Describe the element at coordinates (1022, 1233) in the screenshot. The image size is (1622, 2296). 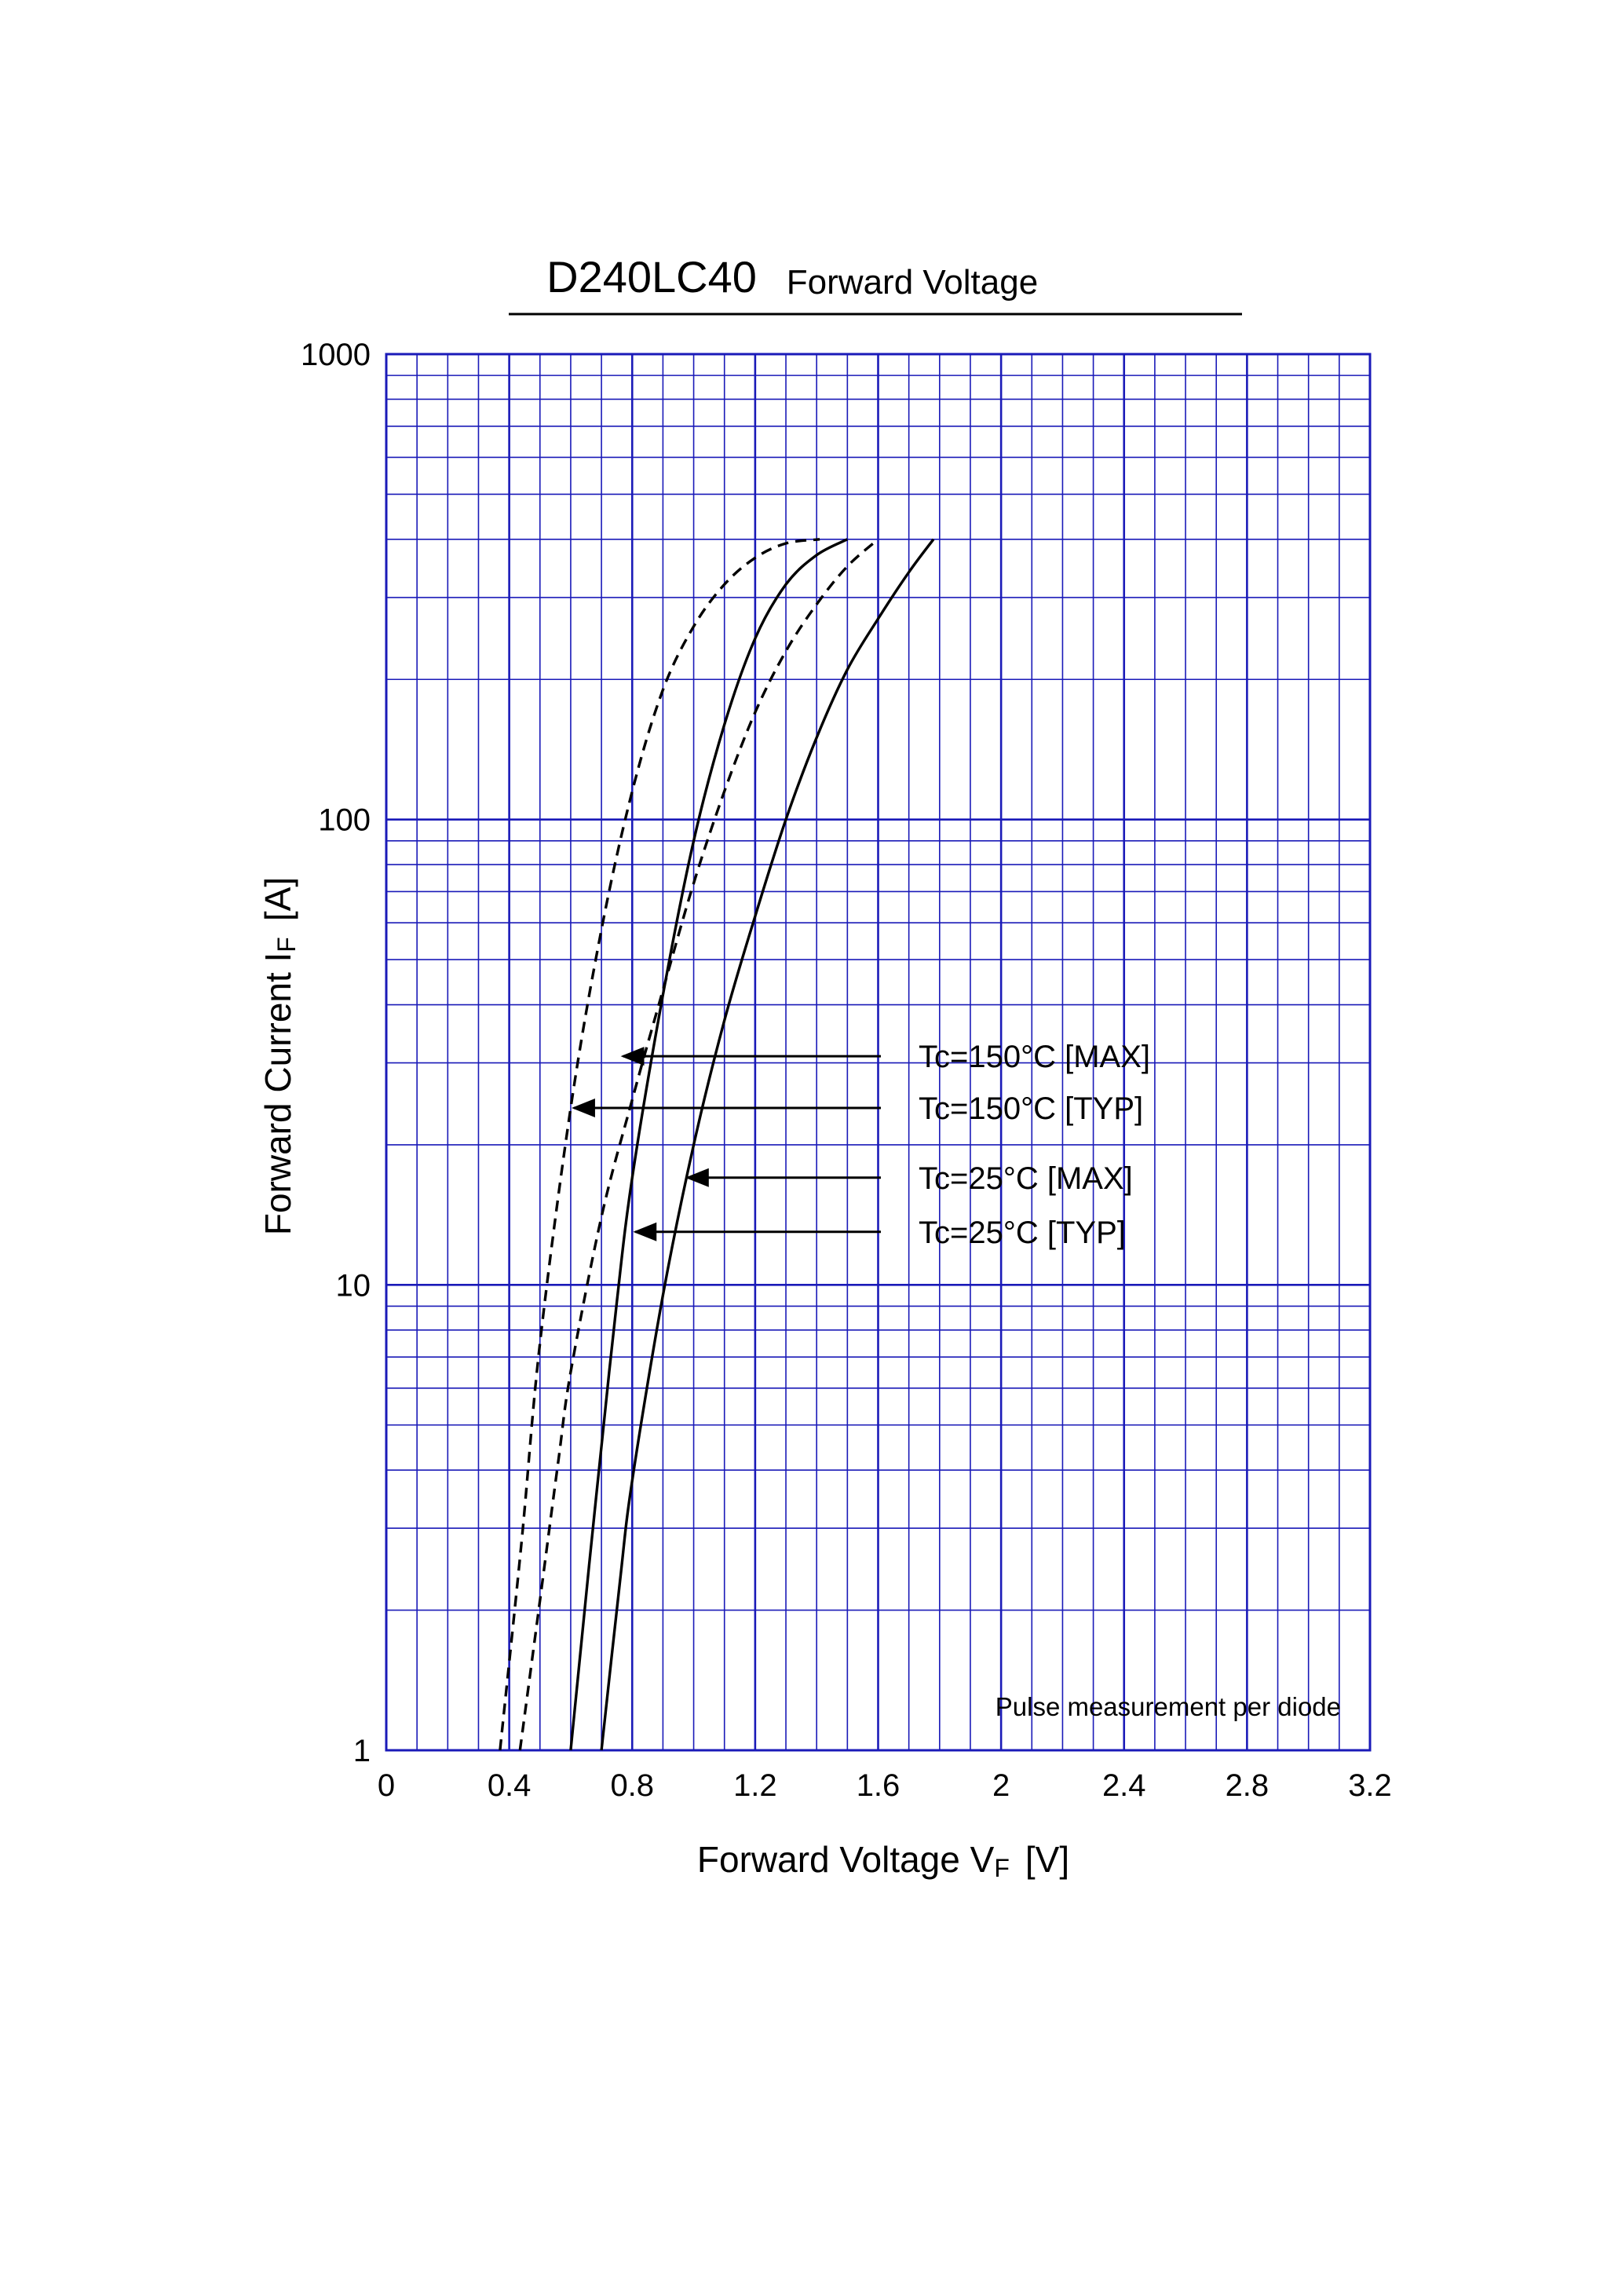
I see `annotation-label: Tc=25°C [TYP]` at that location.